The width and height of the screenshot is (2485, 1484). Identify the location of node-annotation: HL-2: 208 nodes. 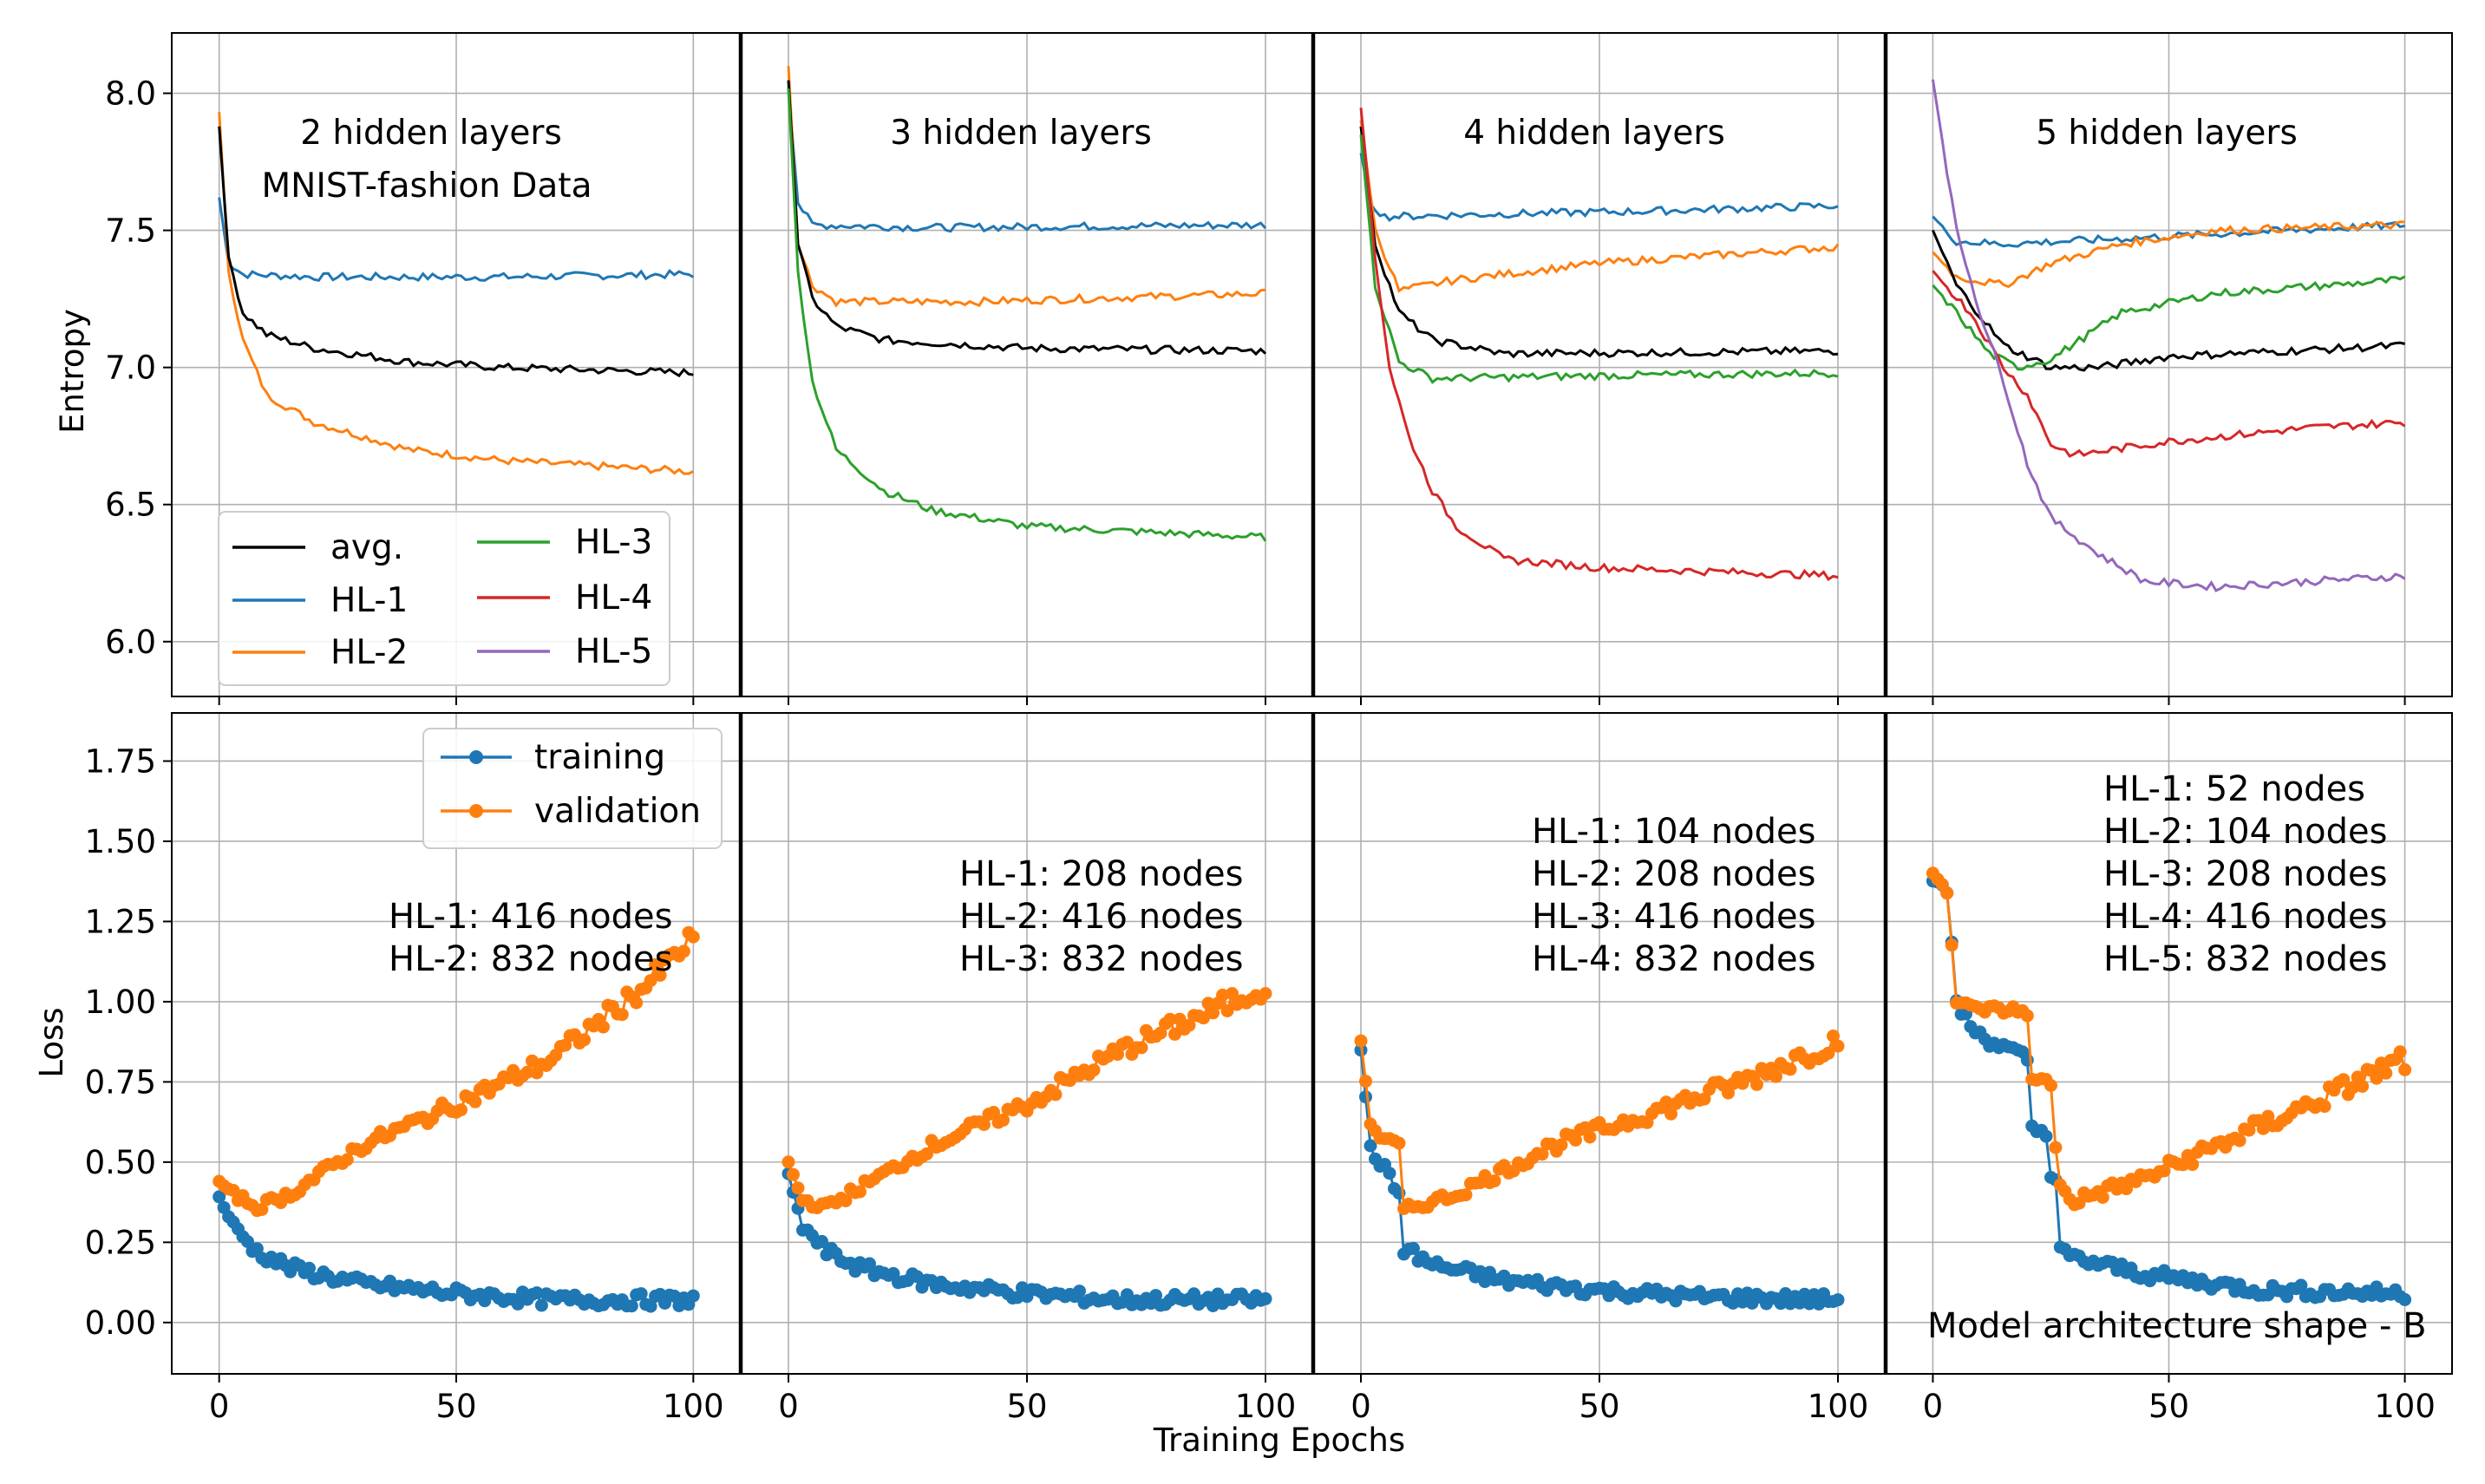
(1673, 874).